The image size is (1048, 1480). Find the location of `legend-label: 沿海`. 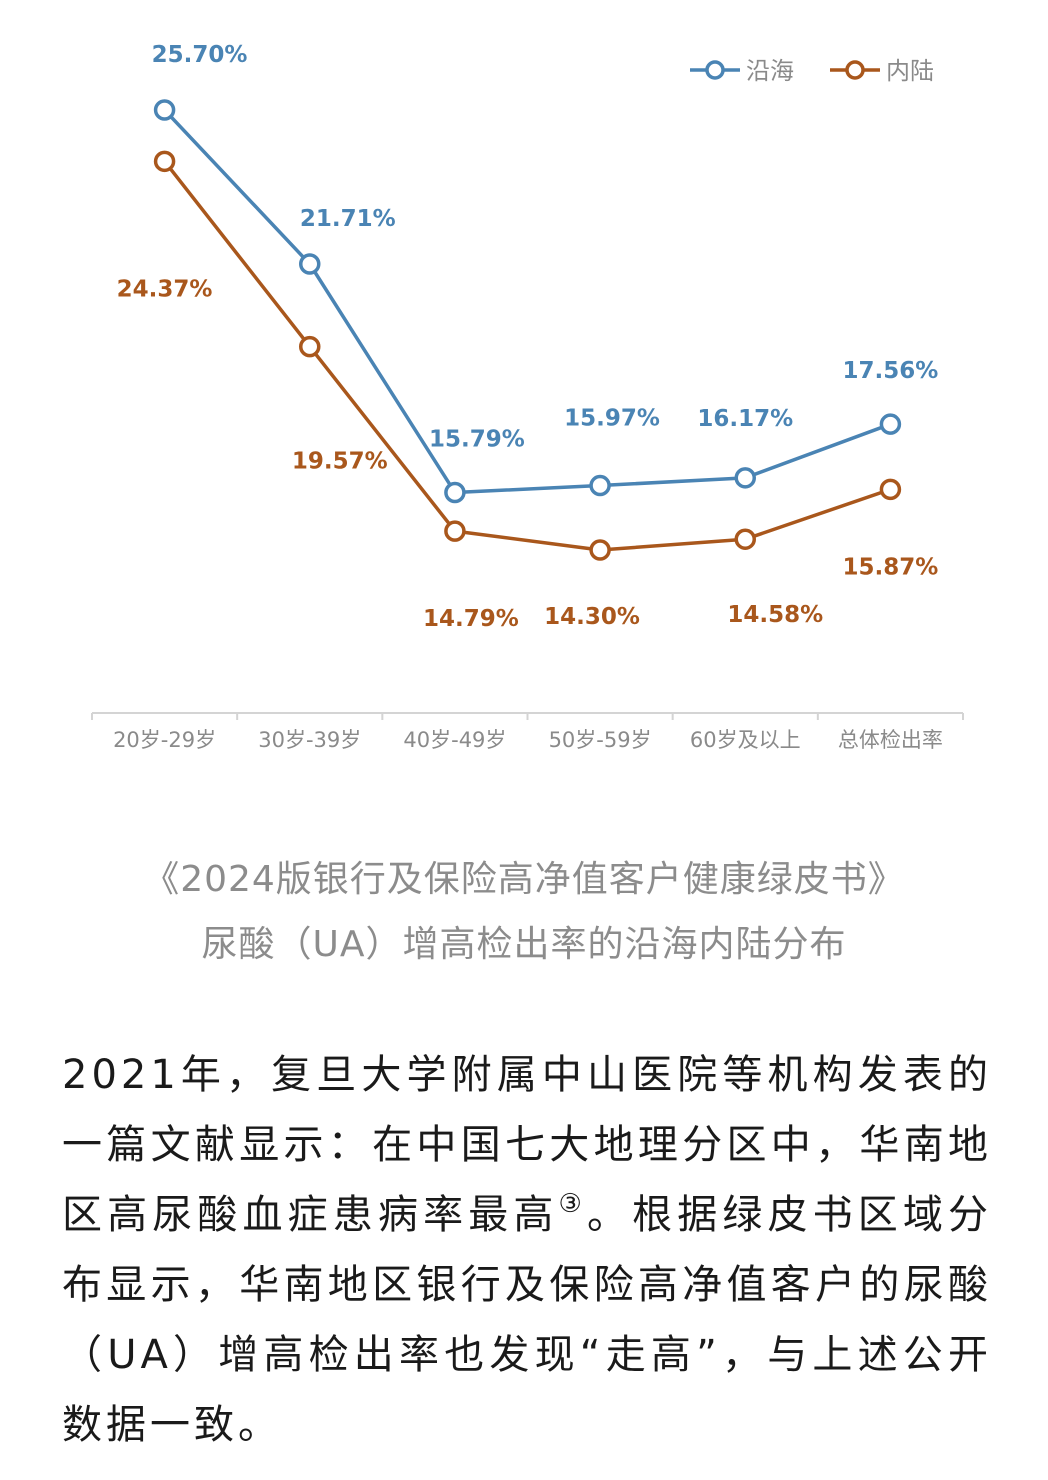

legend-label: 沿海 is located at coordinates (770, 71).